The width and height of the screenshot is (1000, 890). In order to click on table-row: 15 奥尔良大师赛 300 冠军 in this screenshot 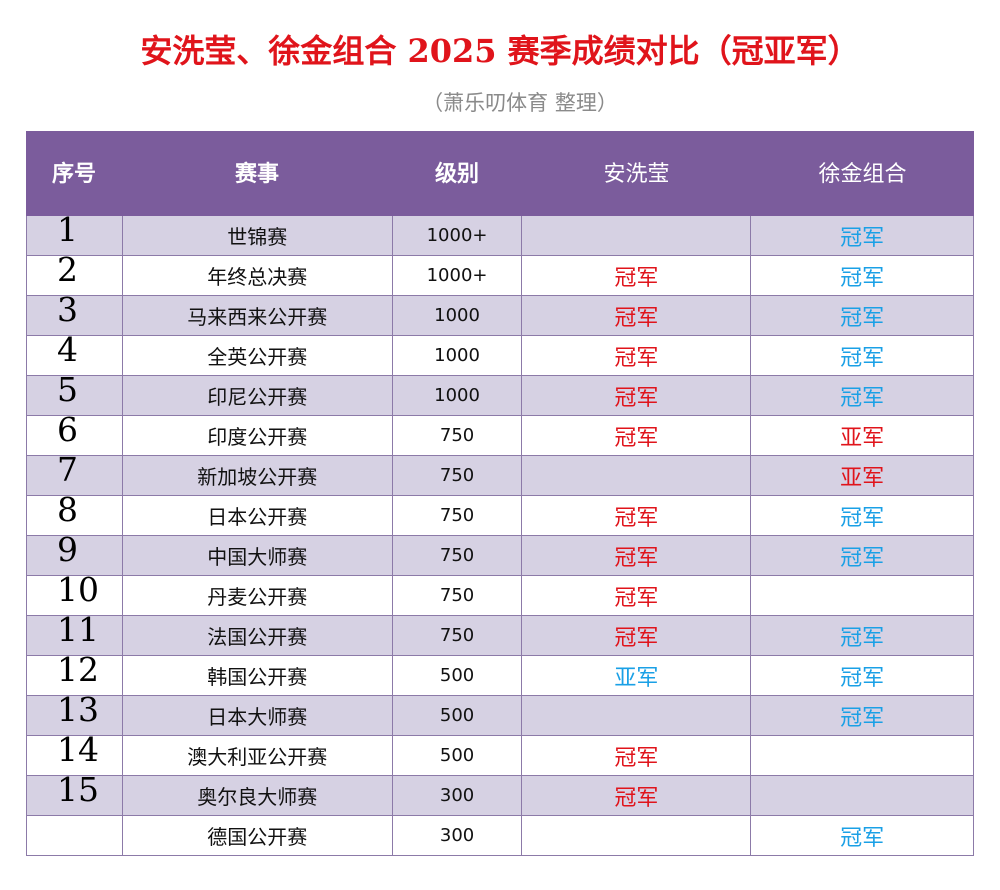, I will do `click(500, 793)`.